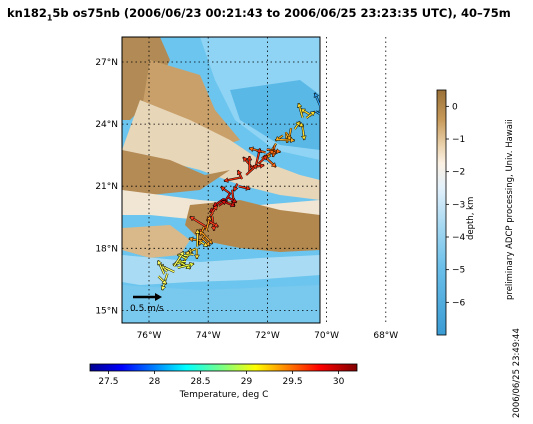  I want to click on longitude-labels: 76°W 74°W 72°W 70°W 68°W, so click(268, 336).